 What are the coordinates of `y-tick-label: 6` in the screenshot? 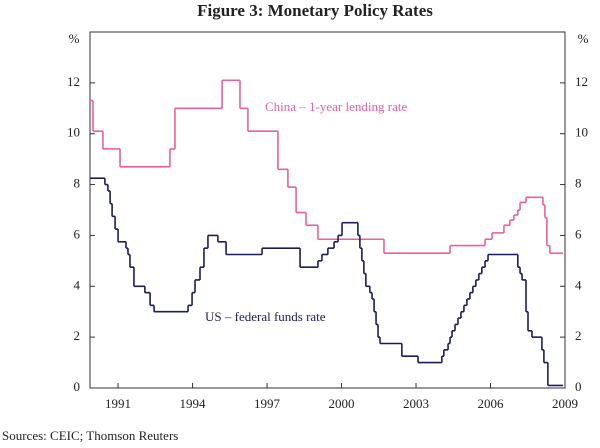 It's located at (77, 233).